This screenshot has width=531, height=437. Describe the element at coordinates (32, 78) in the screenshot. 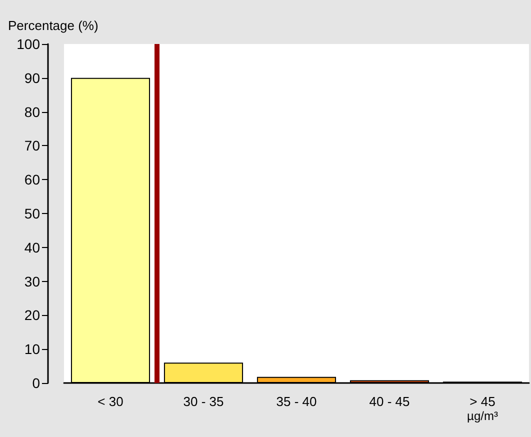

I see `y-tick-label: 90` at that location.